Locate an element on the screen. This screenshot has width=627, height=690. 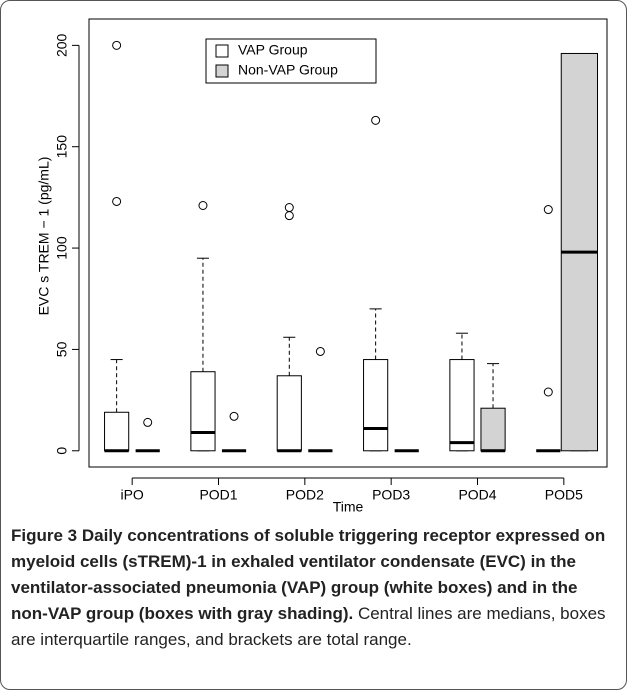
x-axis-label: Time is located at coordinates (348, 507).